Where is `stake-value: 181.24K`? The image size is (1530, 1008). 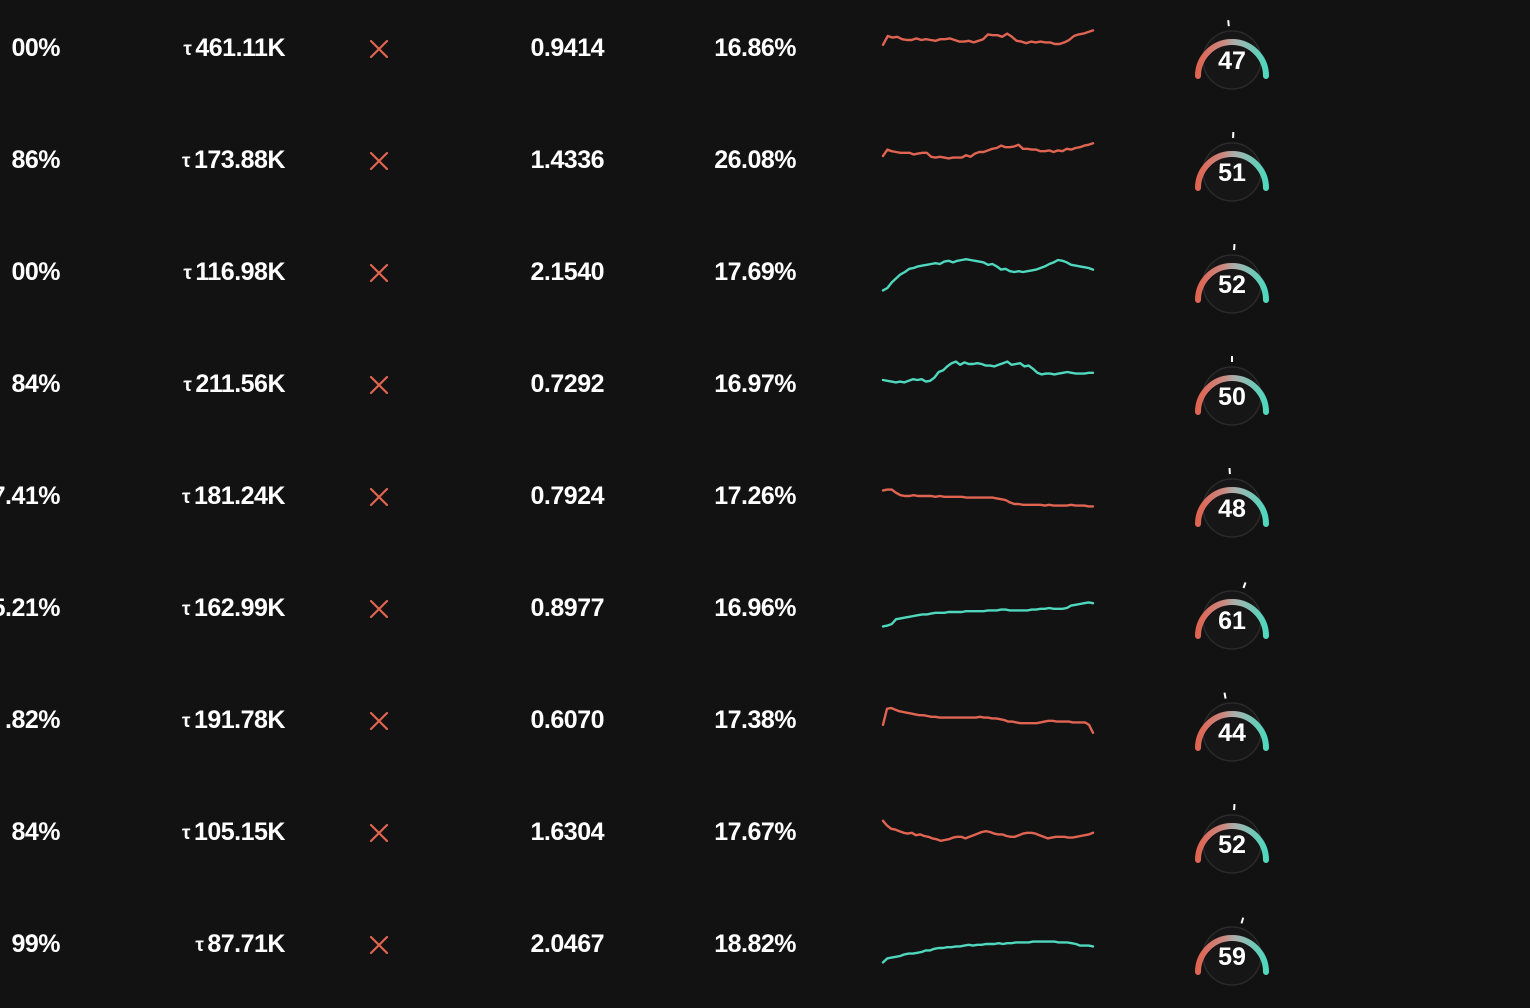
stake-value: 181.24K is located at coordinates (239, 496).